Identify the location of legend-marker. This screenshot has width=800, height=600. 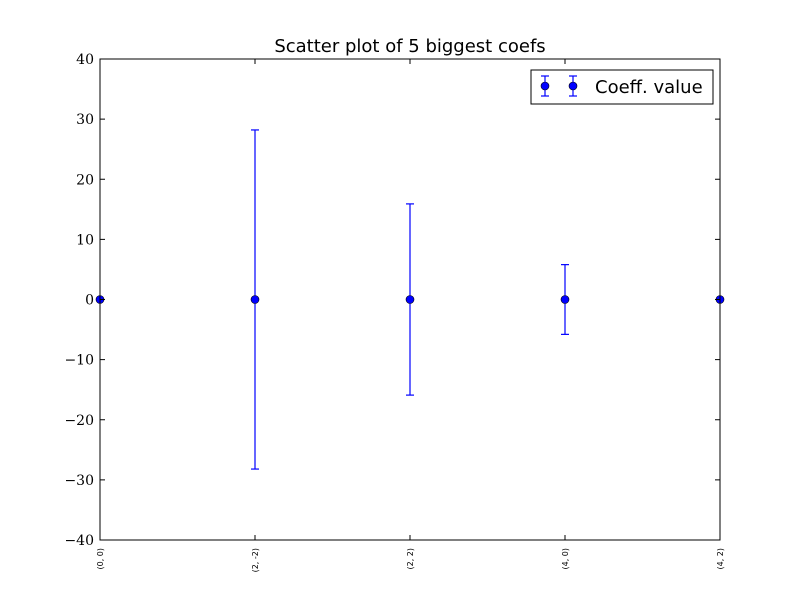
(559, 86).